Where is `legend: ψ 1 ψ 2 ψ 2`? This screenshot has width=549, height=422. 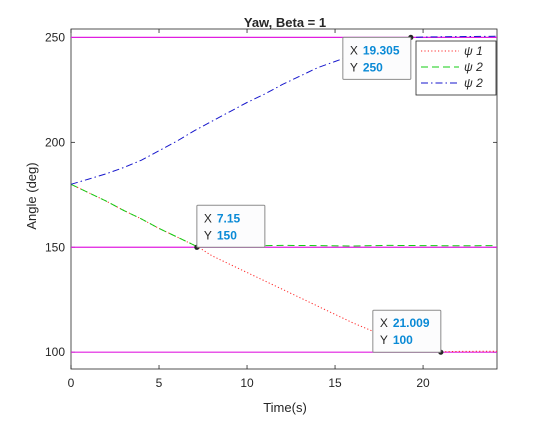
legend: ψ 1 ψ 2 ψ 2 is located at coordinates (456, 68).